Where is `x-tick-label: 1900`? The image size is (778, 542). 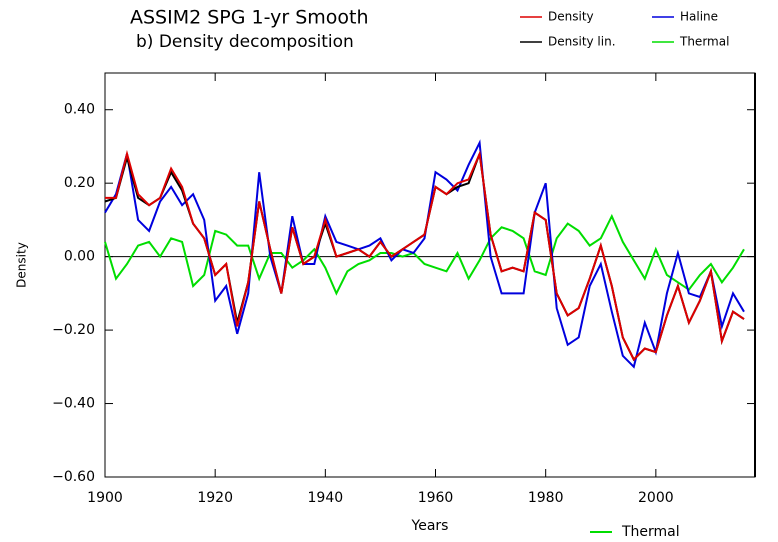 x-tick-label: 1900 is located at coordinates (105, 498).